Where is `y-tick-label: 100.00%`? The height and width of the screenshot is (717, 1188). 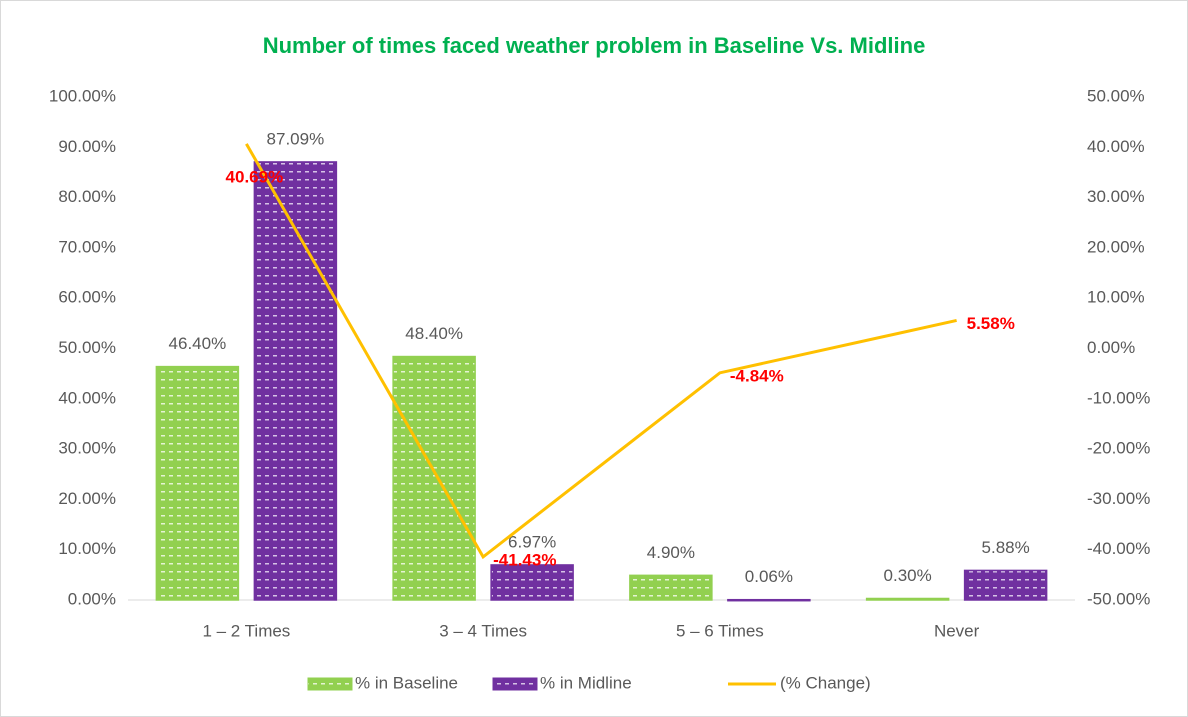 y-tick-label: 100.00% is located at coordinates (82, 95).